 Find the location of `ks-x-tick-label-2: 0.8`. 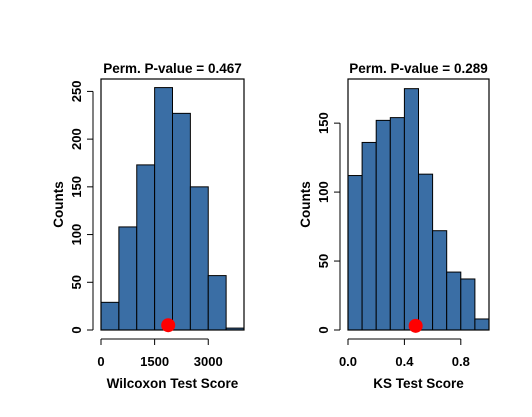

ks-x-tick-label-2: 0.8 is located at coordinates (461, 361).